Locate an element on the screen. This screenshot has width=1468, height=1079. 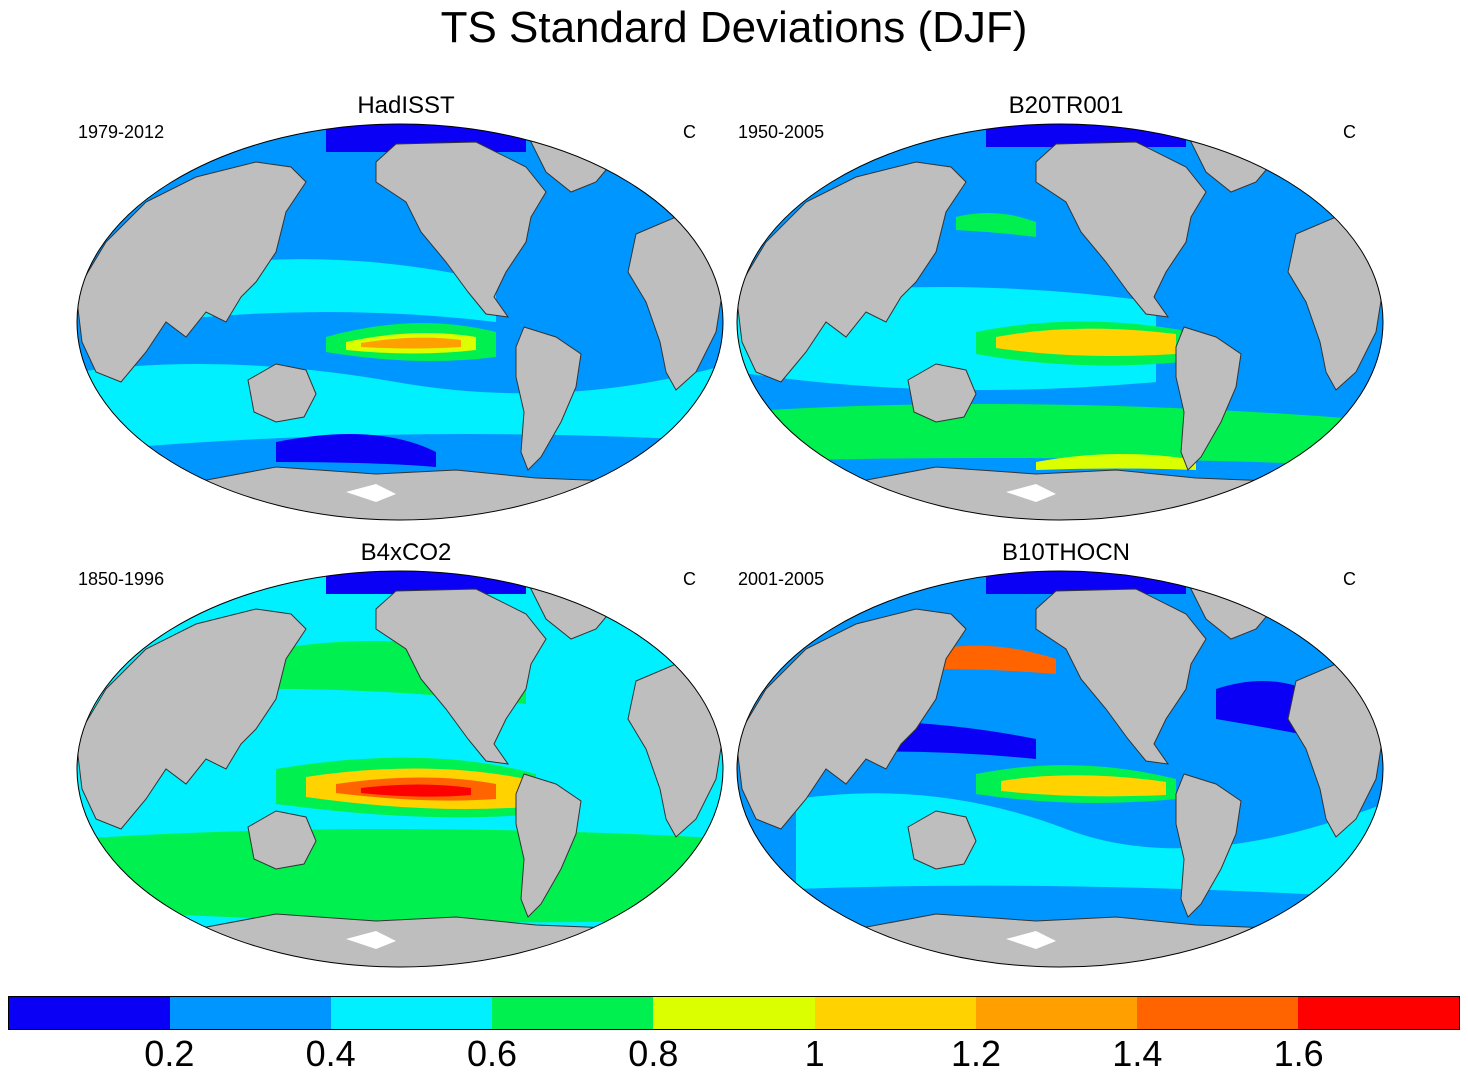
panel-title: B10THOCN is located at coordinates (1066, 552).